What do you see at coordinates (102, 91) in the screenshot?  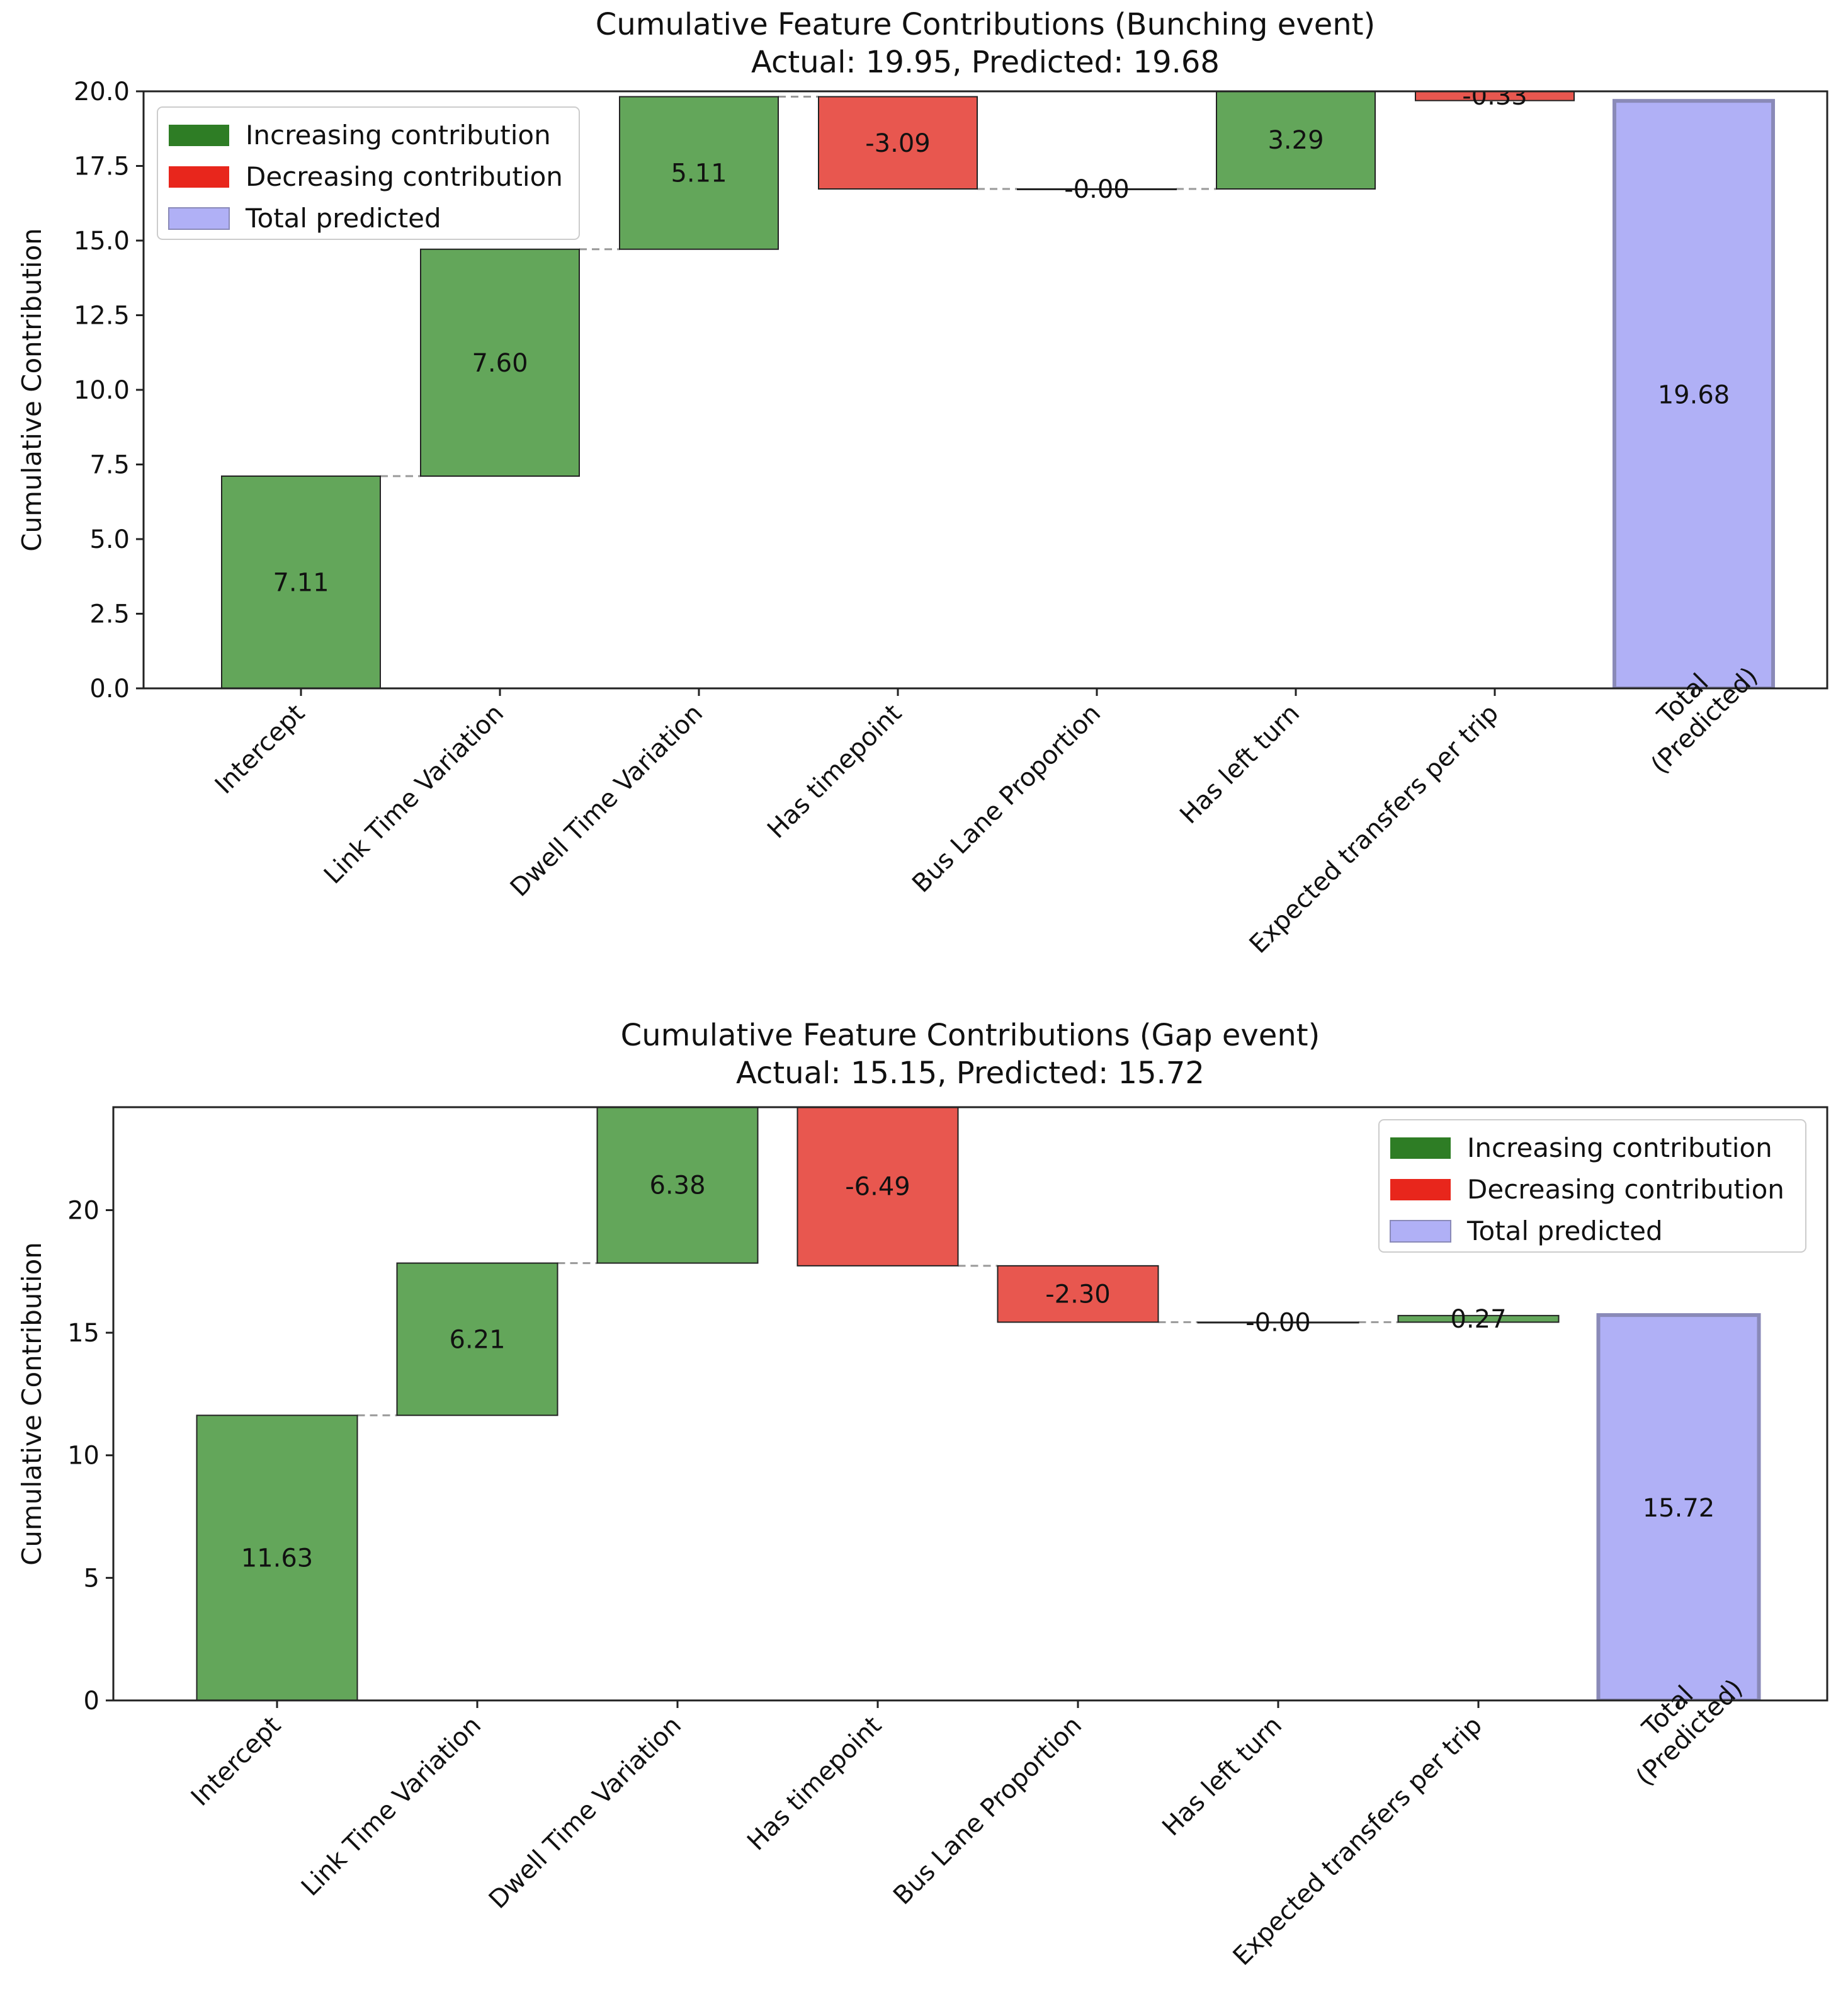 I see `y-tick-label: 20.0` at bounding box center [102, 91].